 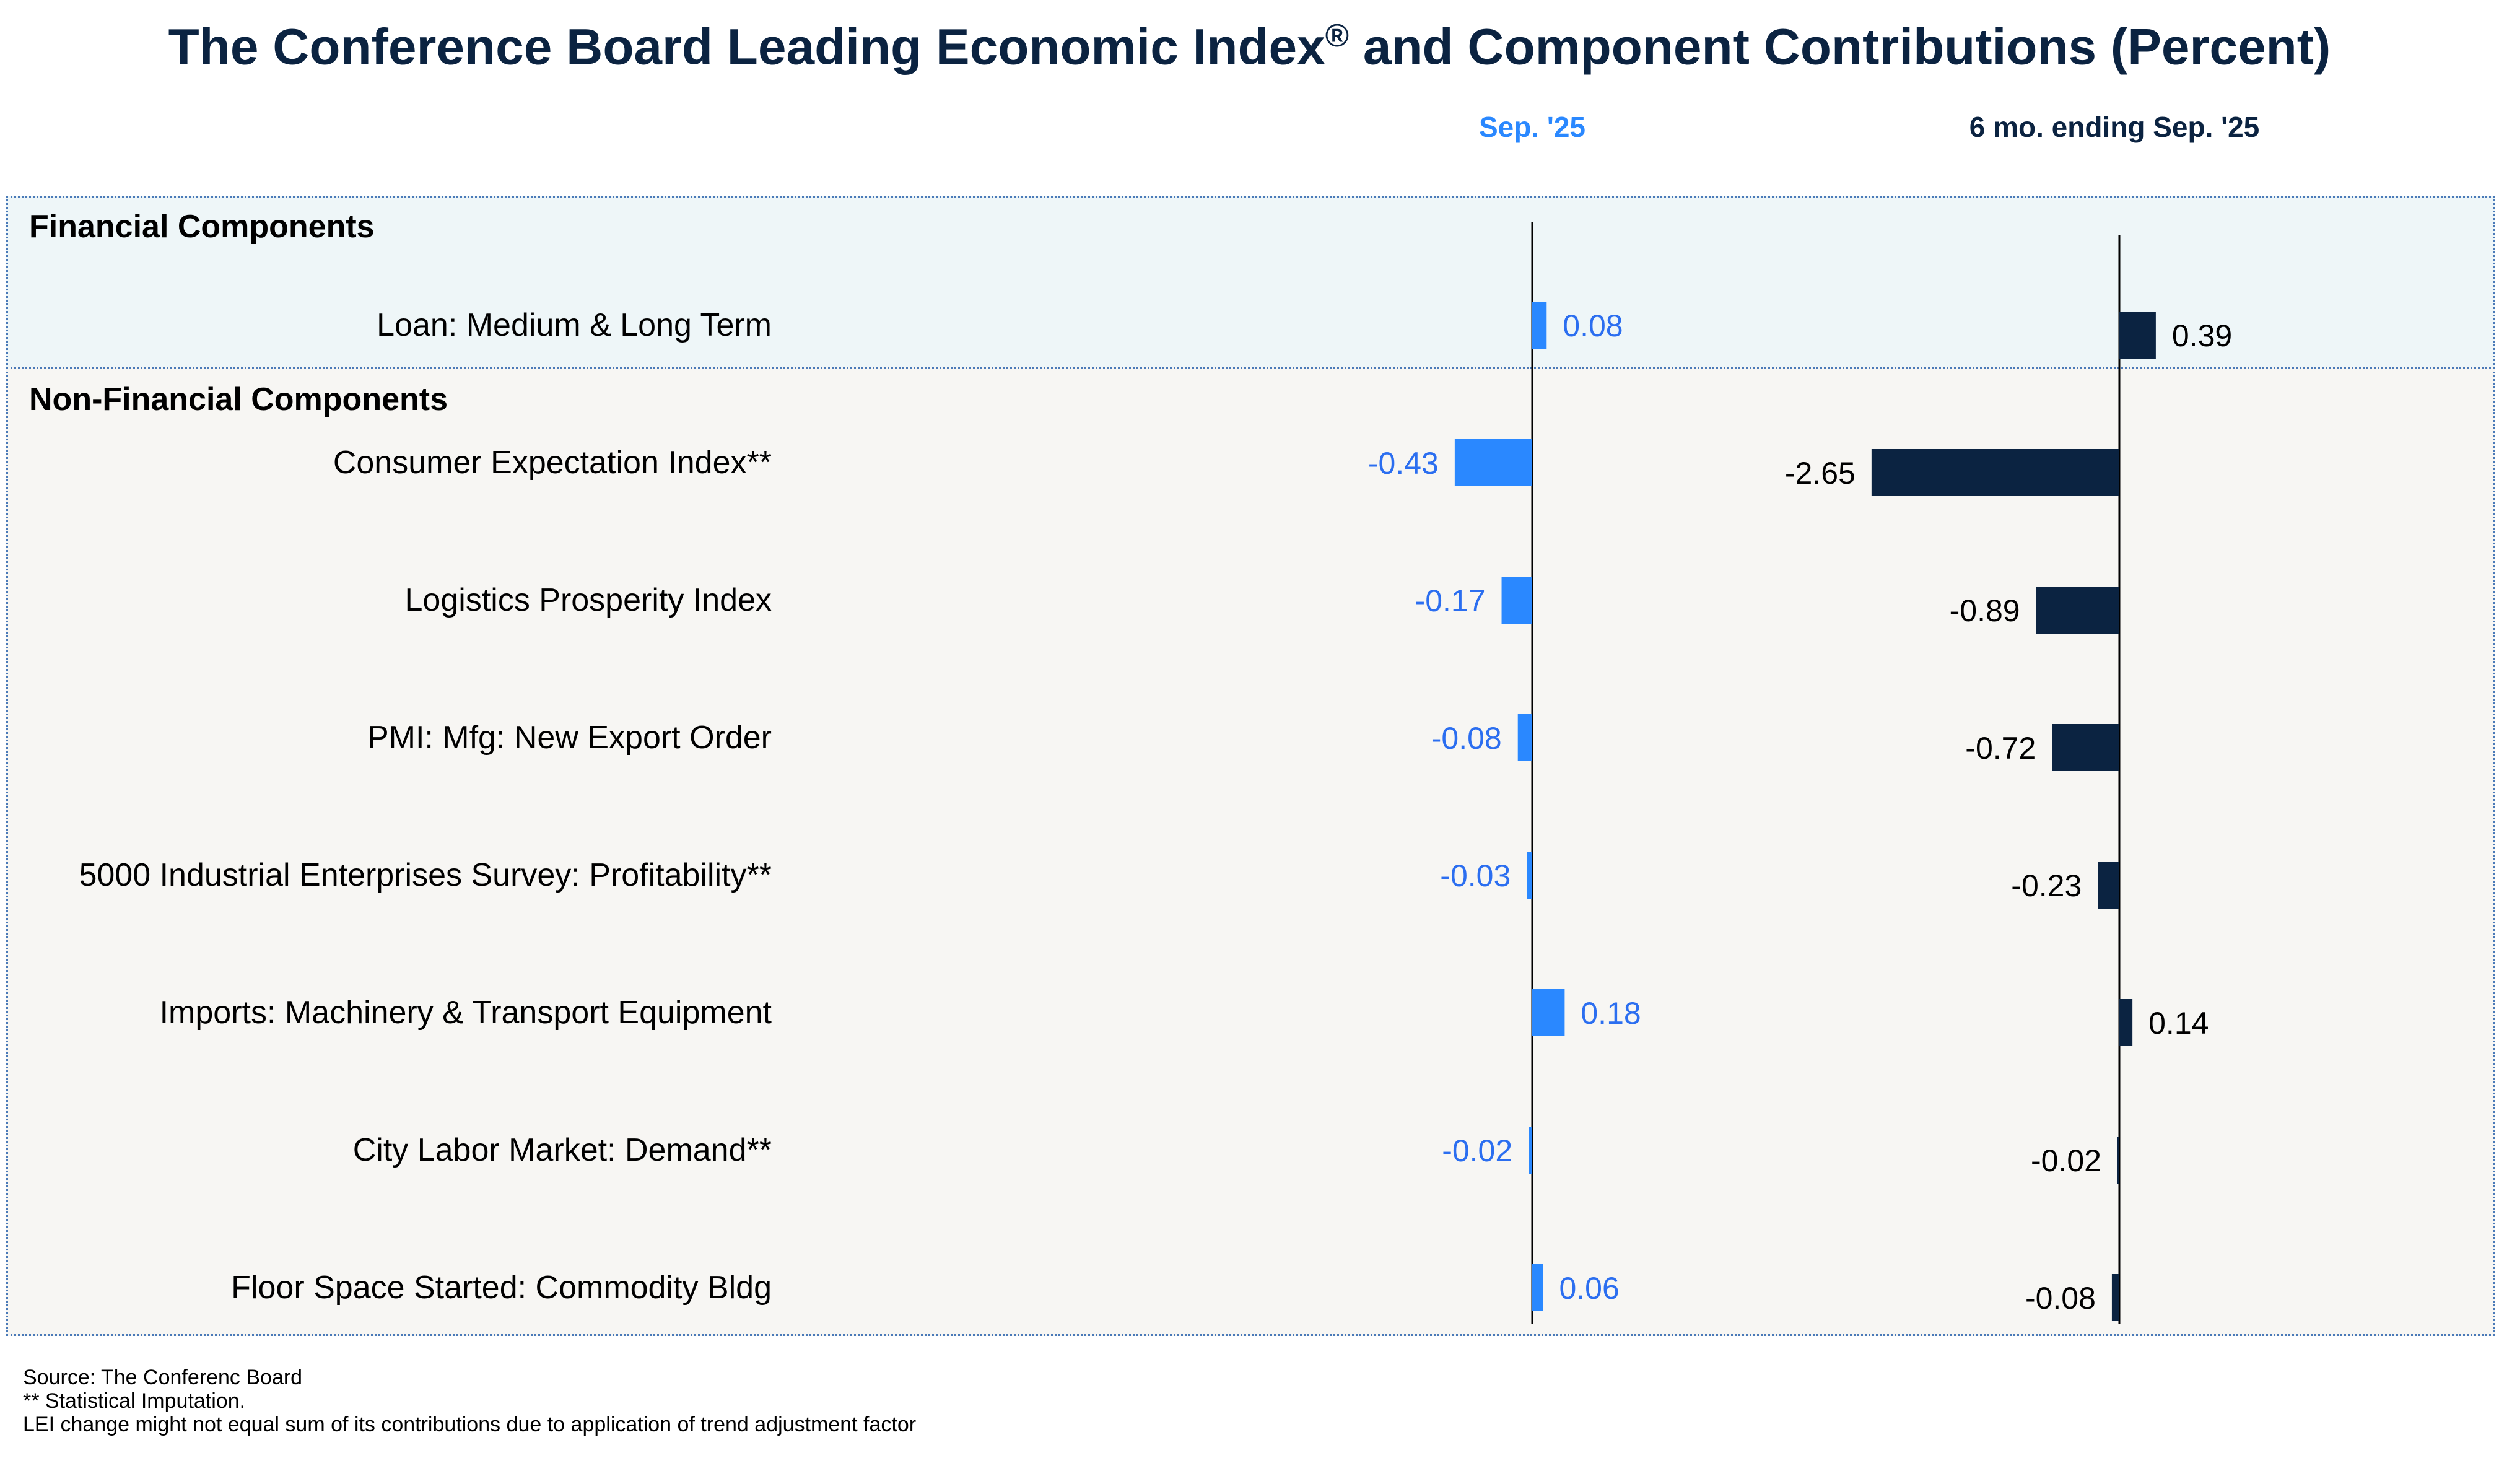 What do you see at coordinates (2046, 885) in the screenshot?
I see `data-label-six-month: -0.23` at bounding box center [2046, 885].